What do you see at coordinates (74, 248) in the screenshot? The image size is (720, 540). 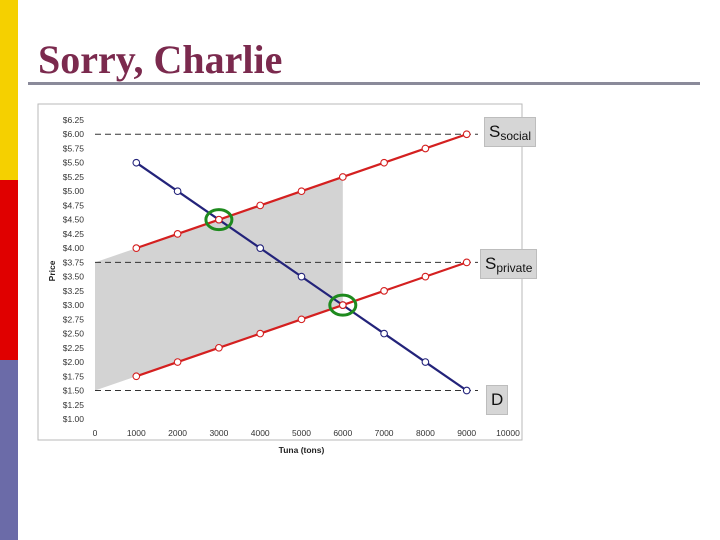 I see `y-tick-label: $4.00` at bounding box center [74, 248].